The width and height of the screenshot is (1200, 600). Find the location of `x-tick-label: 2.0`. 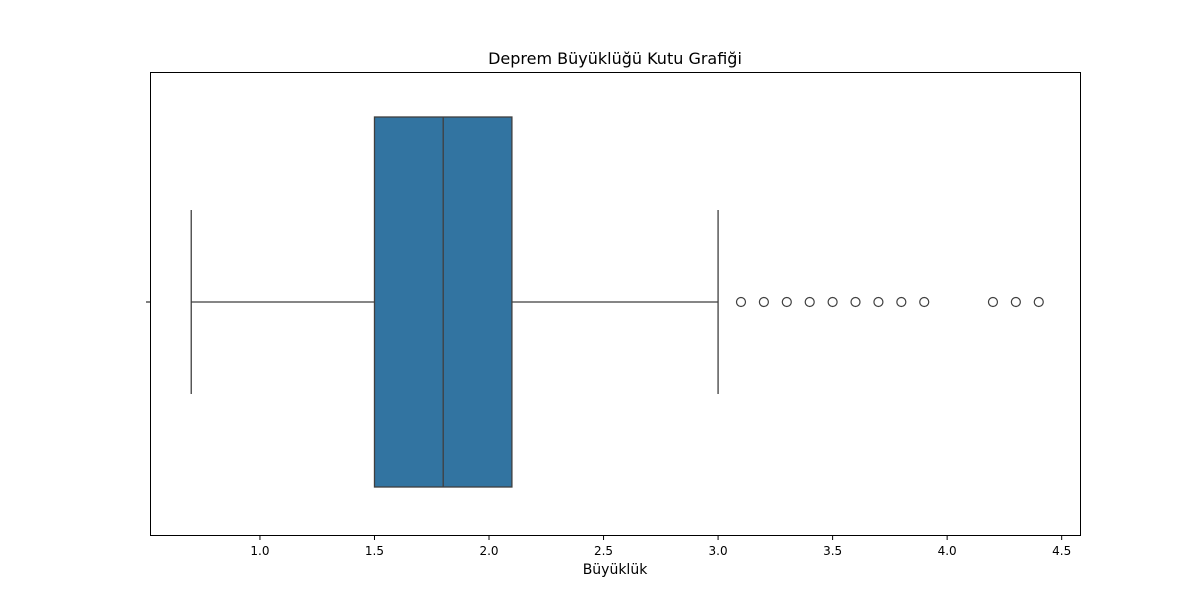

x-tick-label: 2.0 is located at coordinates (488, 551).